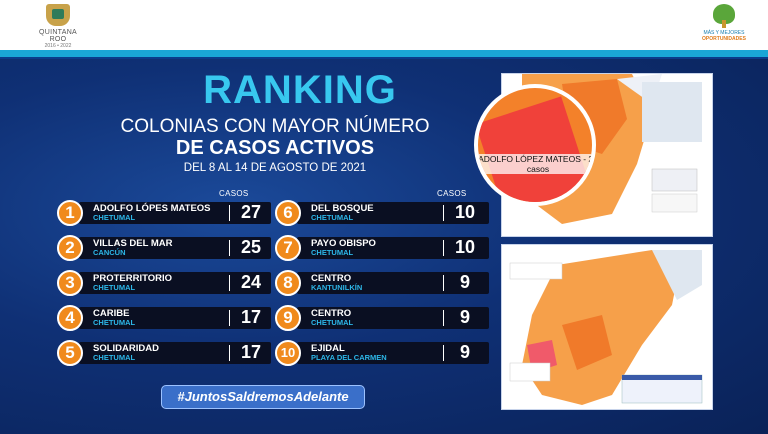 The height and width of the screenshot is (434, 768). What do you see at coordinates (175, 353) in the screenshot?
I see `row-bar: SOLIDARIDAD CHETUMAL 17` at bounding box center [175, 353].